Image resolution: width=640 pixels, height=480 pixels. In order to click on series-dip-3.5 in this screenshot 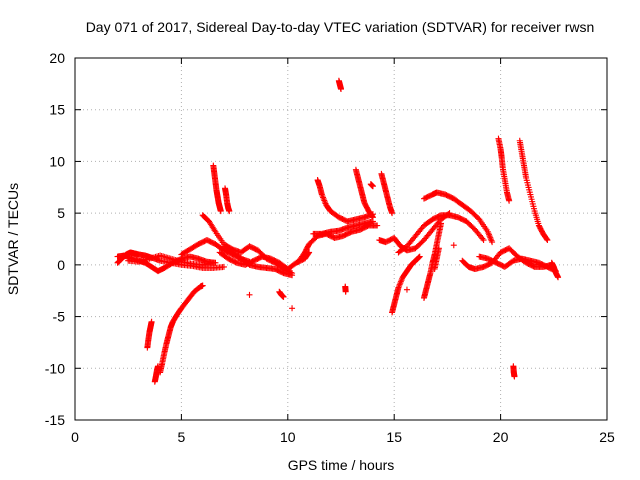, I will do `click(149, 334)`.